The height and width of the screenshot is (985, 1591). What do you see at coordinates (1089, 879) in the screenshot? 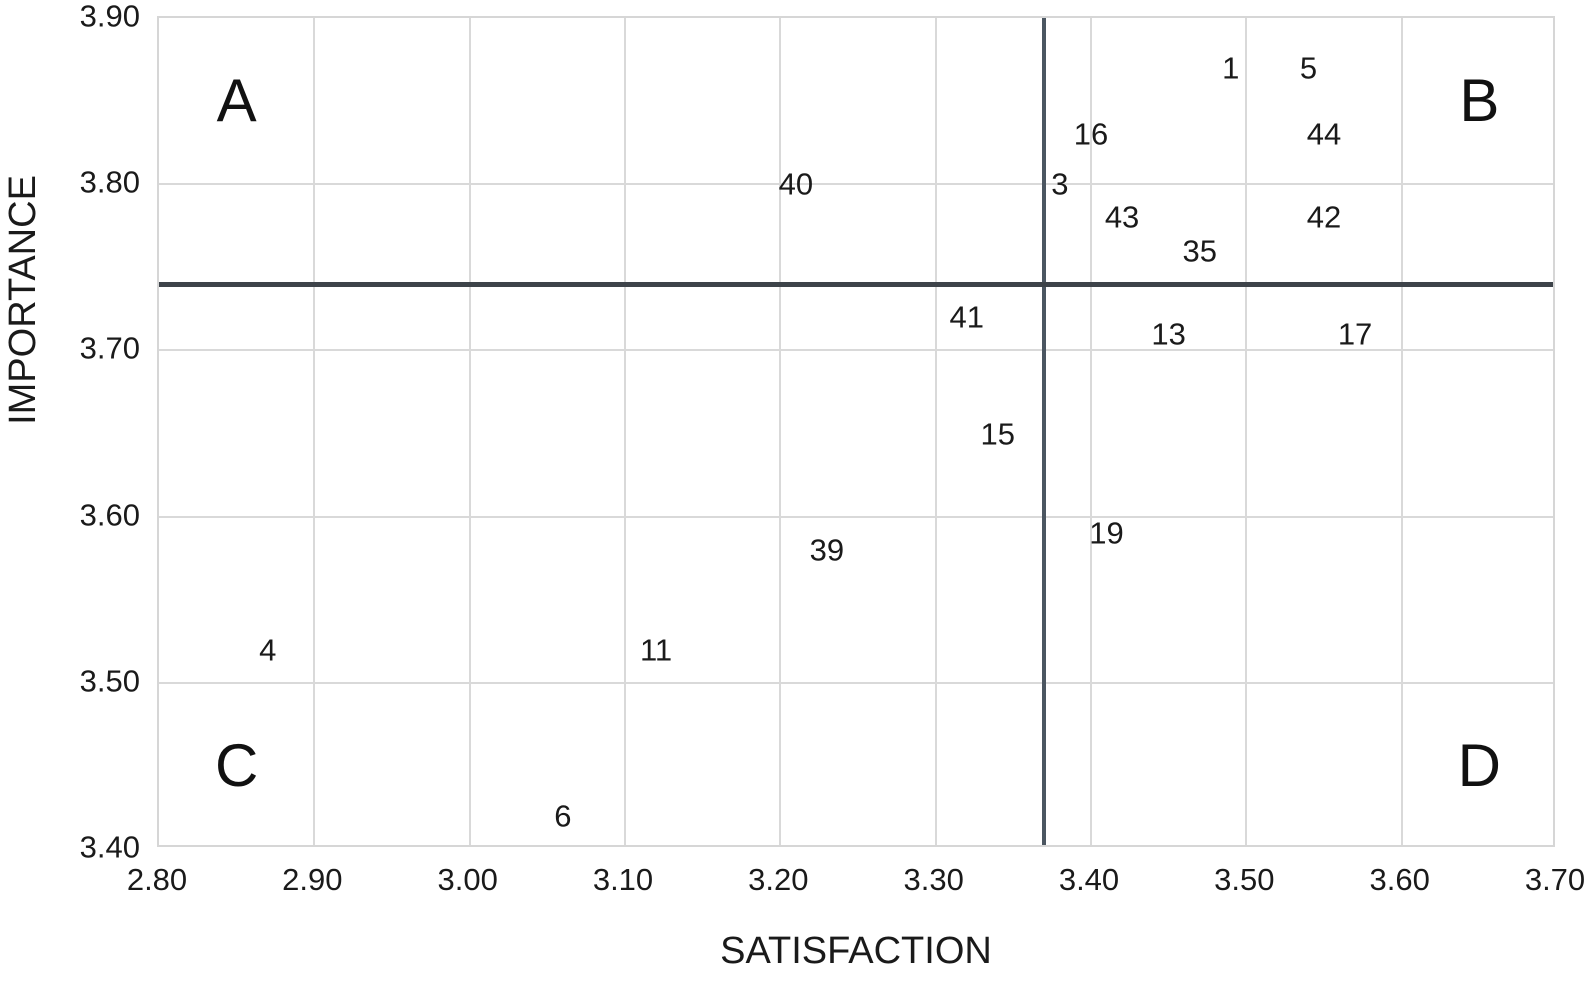
I see `x-tick-label: 3.40` at bounding box center [1089, 879].